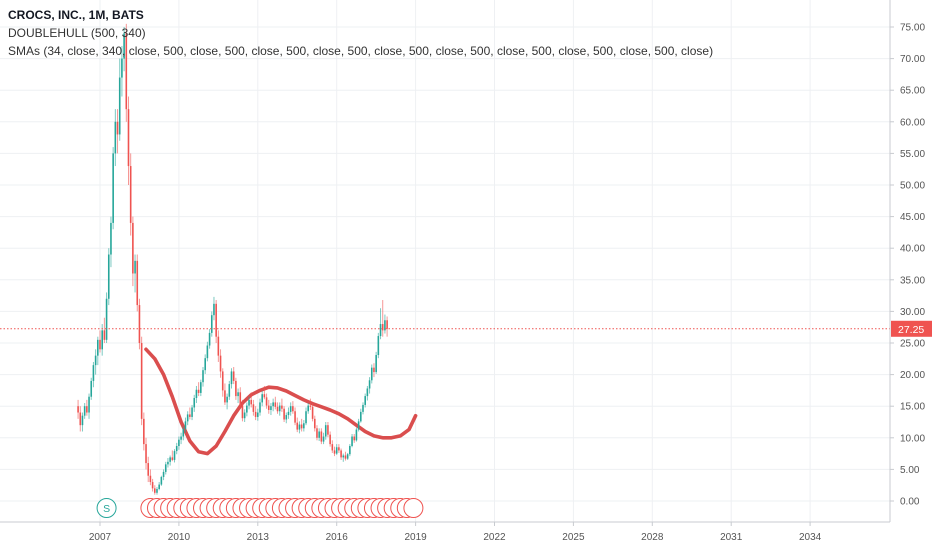 This screenshot has height=550, width=932. What do you see at coordinates (912, 122) in the screenshot?
I see `y-tick-label: 60.00` at bounding box center [912, 122].